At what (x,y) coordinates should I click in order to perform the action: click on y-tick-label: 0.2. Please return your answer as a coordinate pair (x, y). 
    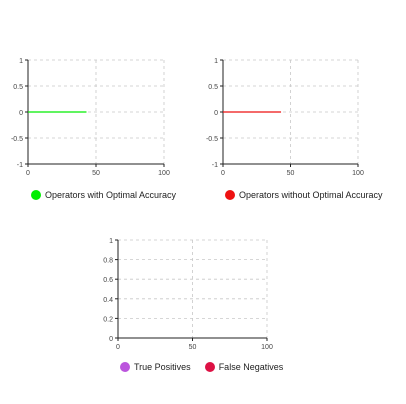
    Looking at the image, I should click on (108, 319).